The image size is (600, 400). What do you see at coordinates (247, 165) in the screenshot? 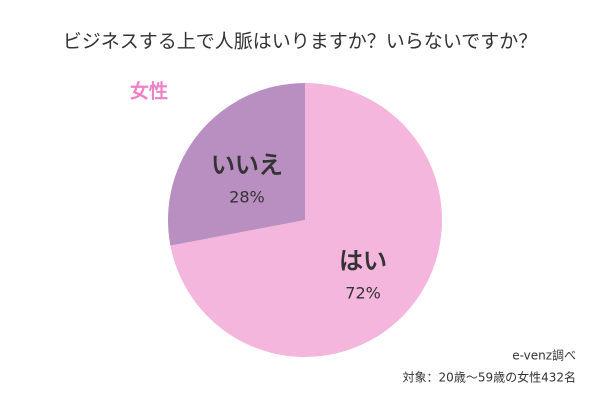
I see `slice-label: いいえ` at bounding box center [247, 165].